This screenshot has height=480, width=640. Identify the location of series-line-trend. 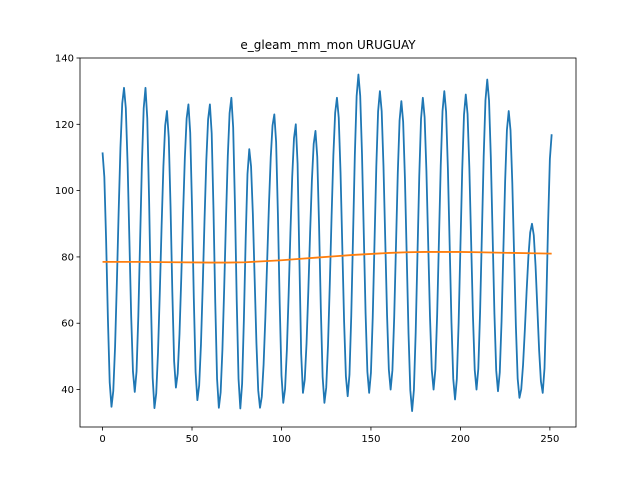
(327, 257).